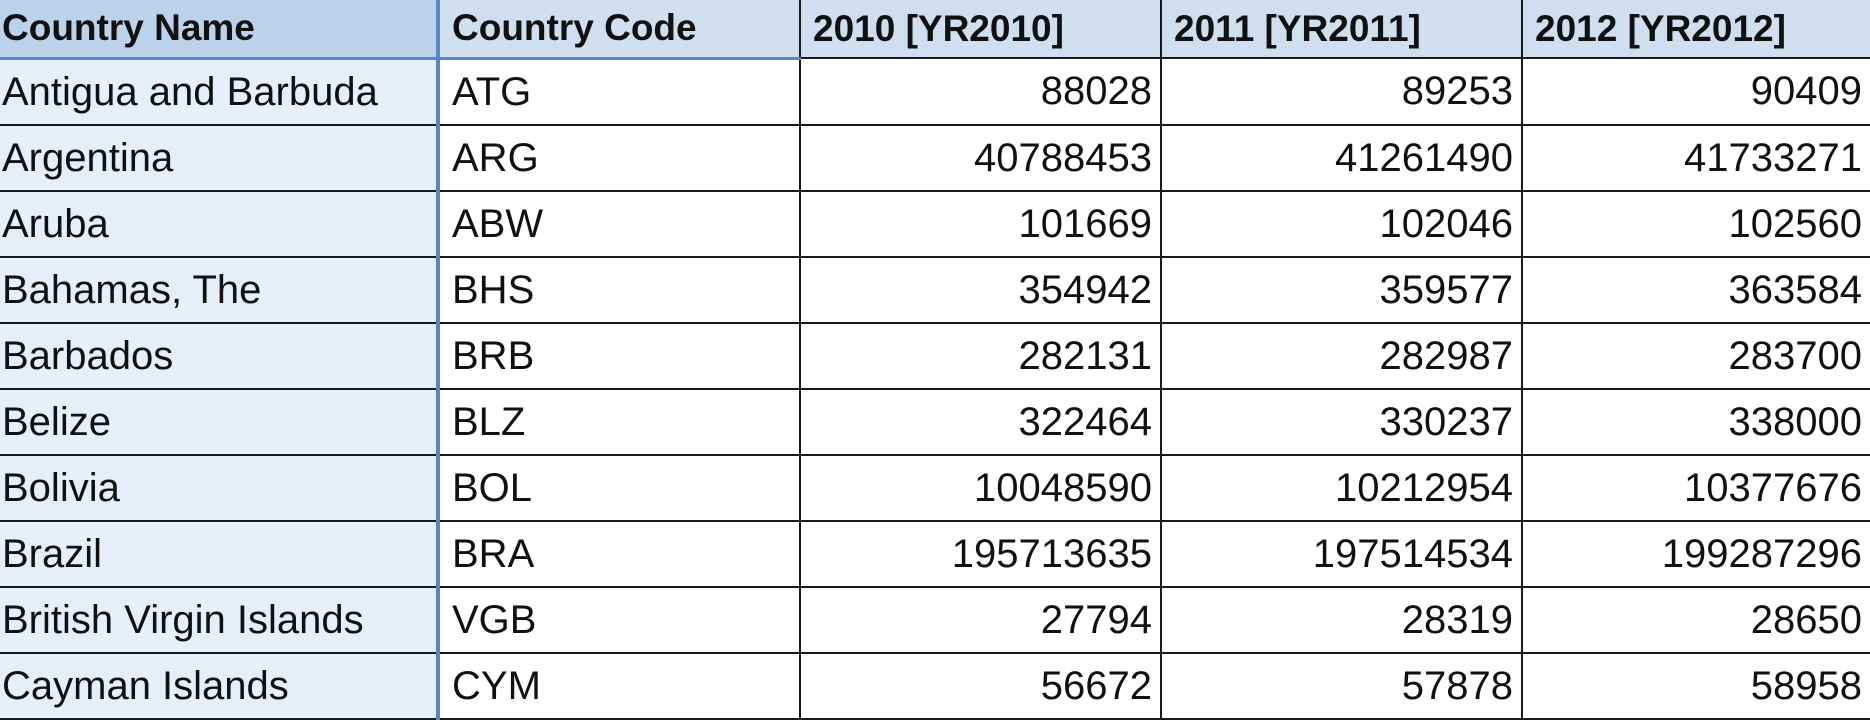  I want to click on cell-2011: 330237, so click(1342, 422).